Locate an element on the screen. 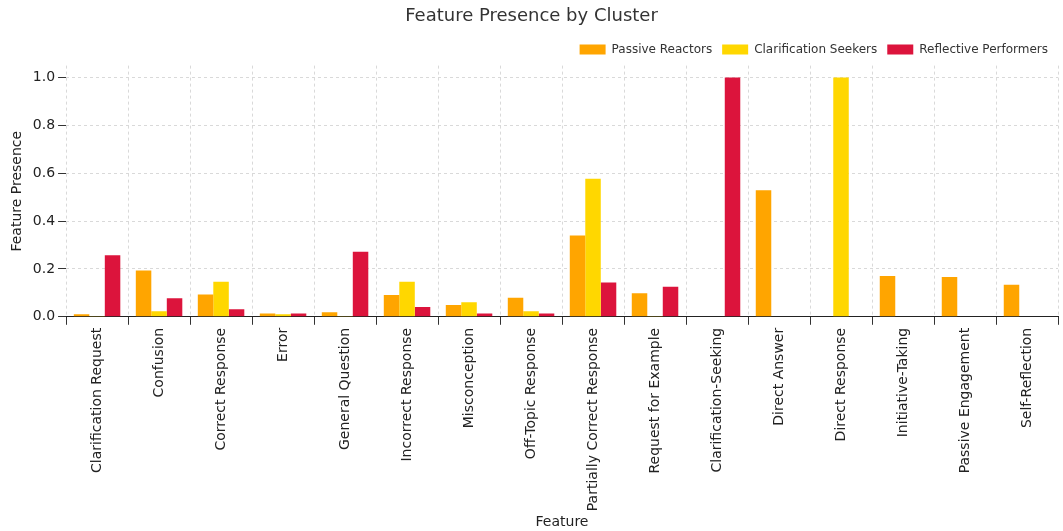  y-tick-label: 0.6 is located at coordinates (44, 171).